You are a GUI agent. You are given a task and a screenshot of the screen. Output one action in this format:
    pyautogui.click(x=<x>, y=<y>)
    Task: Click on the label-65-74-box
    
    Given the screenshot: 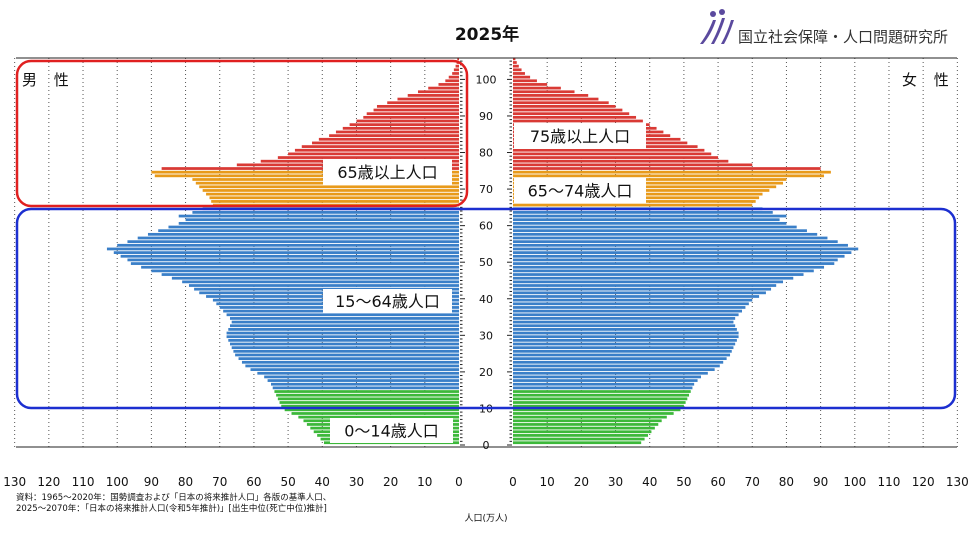 What is the action you would take?
    pyautogui.click(x=580, y=190)
    